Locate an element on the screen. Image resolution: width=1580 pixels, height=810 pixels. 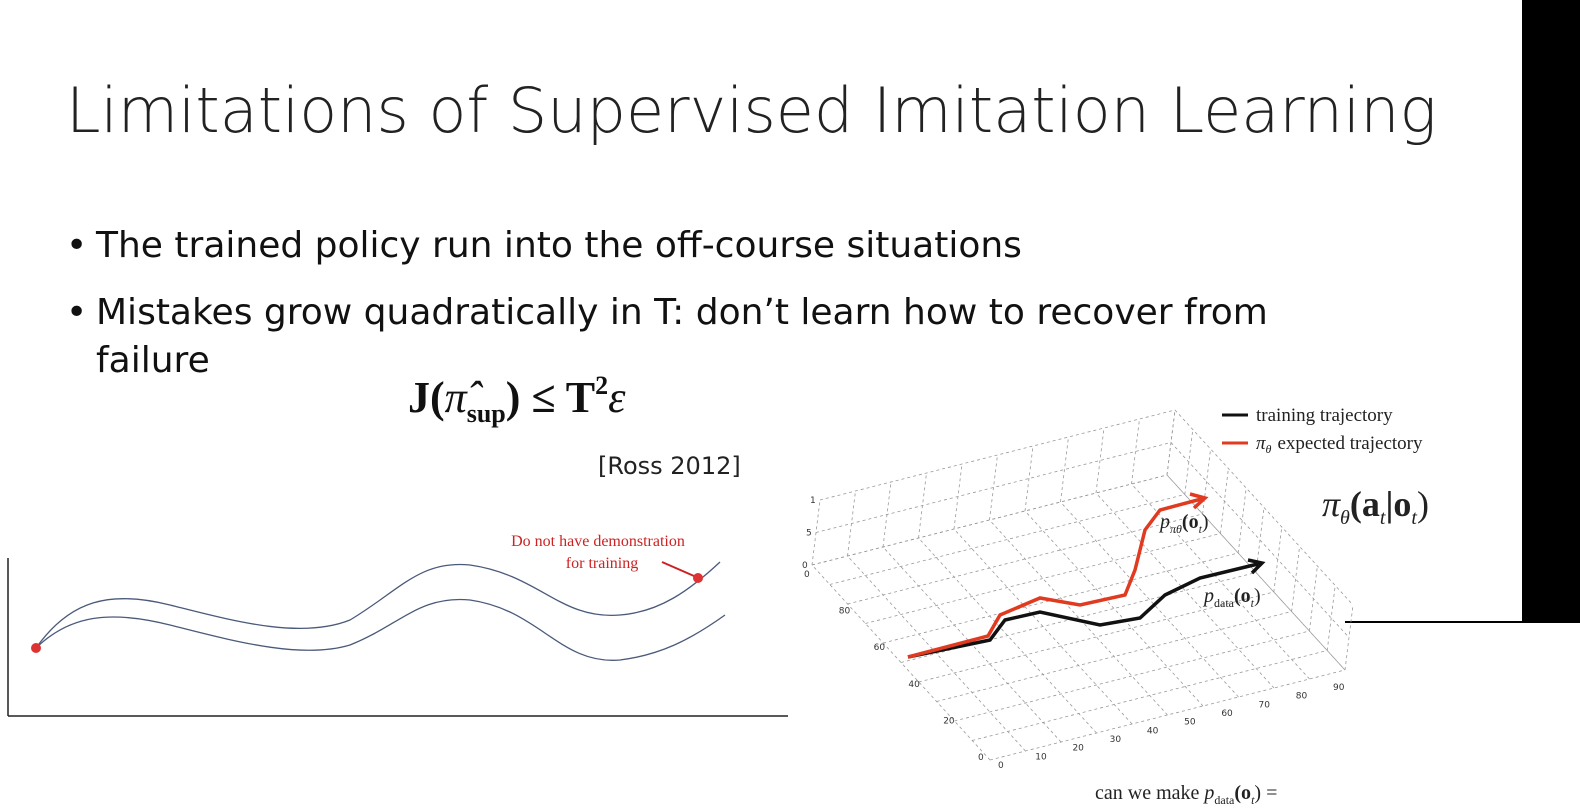
left-figure: Do not have demonstration for training is located at coordinates (397, 625).